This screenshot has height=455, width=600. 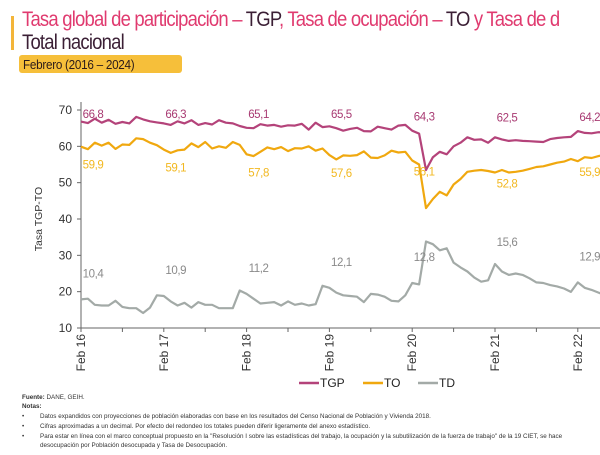 What do you see at coordinates (66, 183) in the screenshot?
I see `y-tick-label: 50` at bounding box center [66, 183].